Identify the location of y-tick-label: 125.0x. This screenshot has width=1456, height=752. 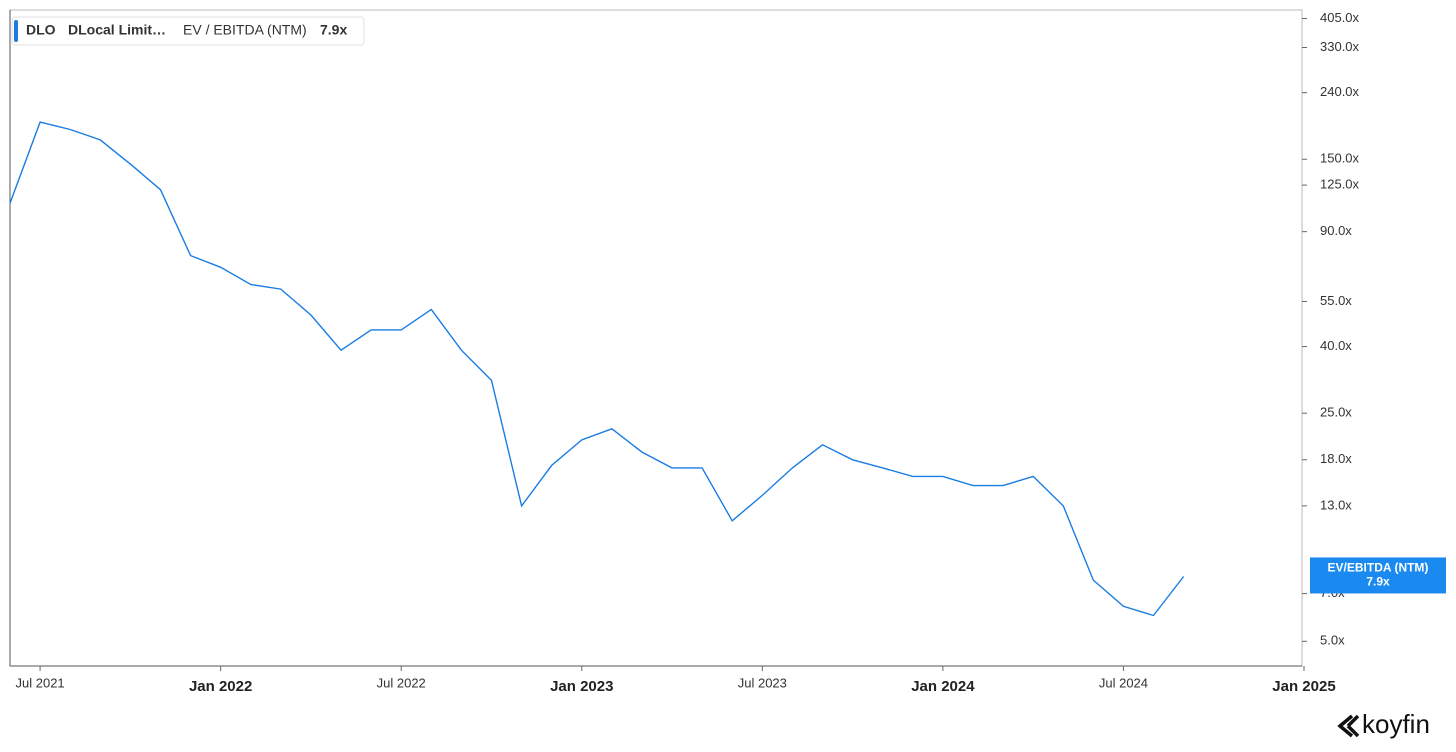
(1340, 184).